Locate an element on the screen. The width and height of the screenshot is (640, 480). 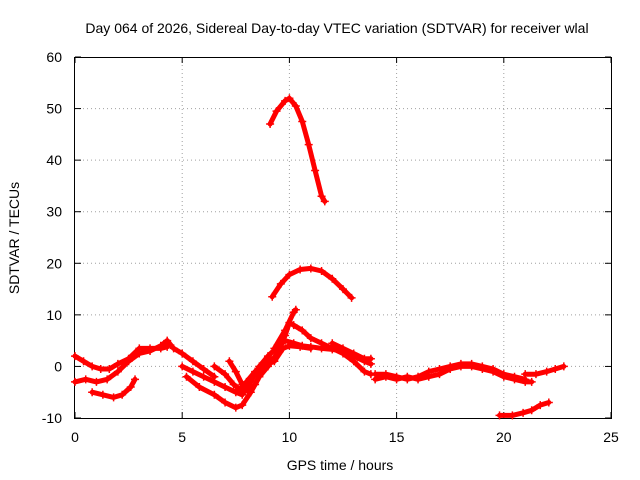
x-axis-label: GPS time / hours is located at coordinates (340, 465).